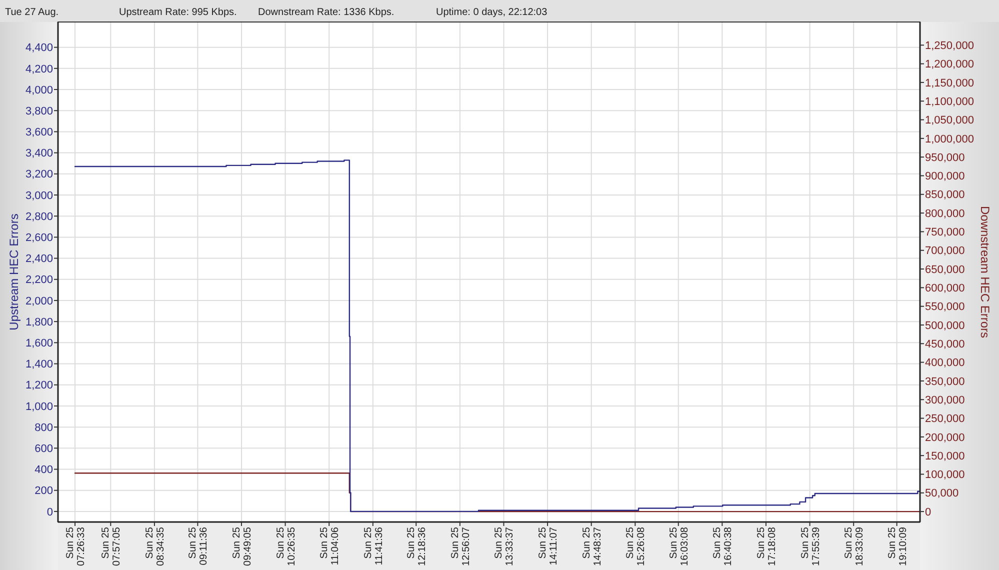 Image resolution: width=999 pixels, height=570 pixels. I want to click on y-tick-label: 2,400, so click(39, 259).